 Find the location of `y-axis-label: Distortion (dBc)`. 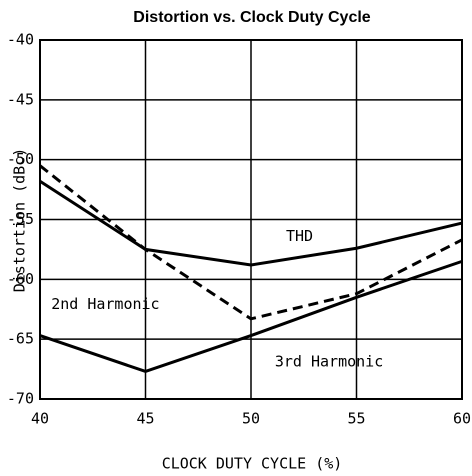

y-axis-label: Distortion (dBc) is located at coordinates (20, 220).